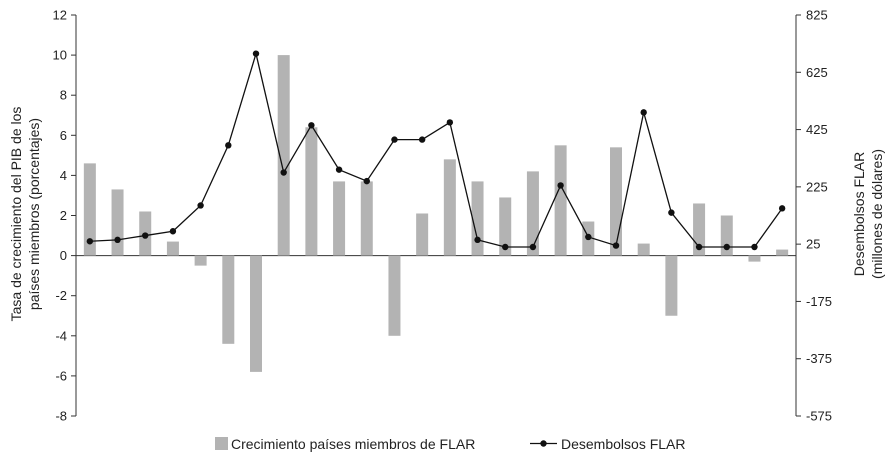 This screenshot has height=457, width=891. Describe the element at coordinates (63, 135) in the screenshot. I see `left-tick-label: 6` at that location.